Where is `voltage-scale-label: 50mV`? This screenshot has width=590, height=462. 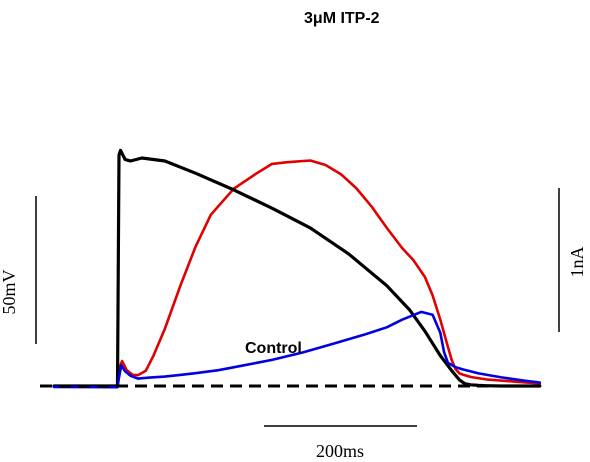 voltage-scale-label: 50mV is located at coordinates (9, 291).